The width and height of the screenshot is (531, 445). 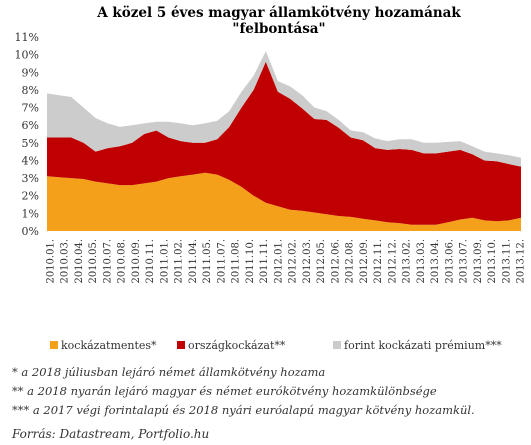 I want to click on x-tick-label: 2010.11., so click(x=150, y=261).